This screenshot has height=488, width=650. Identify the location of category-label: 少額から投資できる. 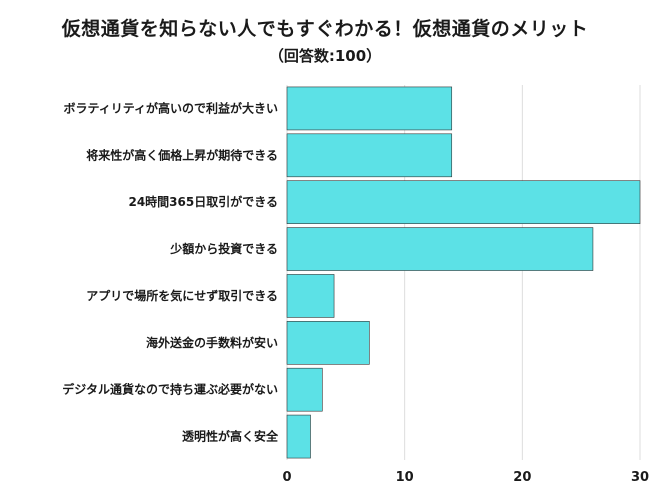
(223, 248).